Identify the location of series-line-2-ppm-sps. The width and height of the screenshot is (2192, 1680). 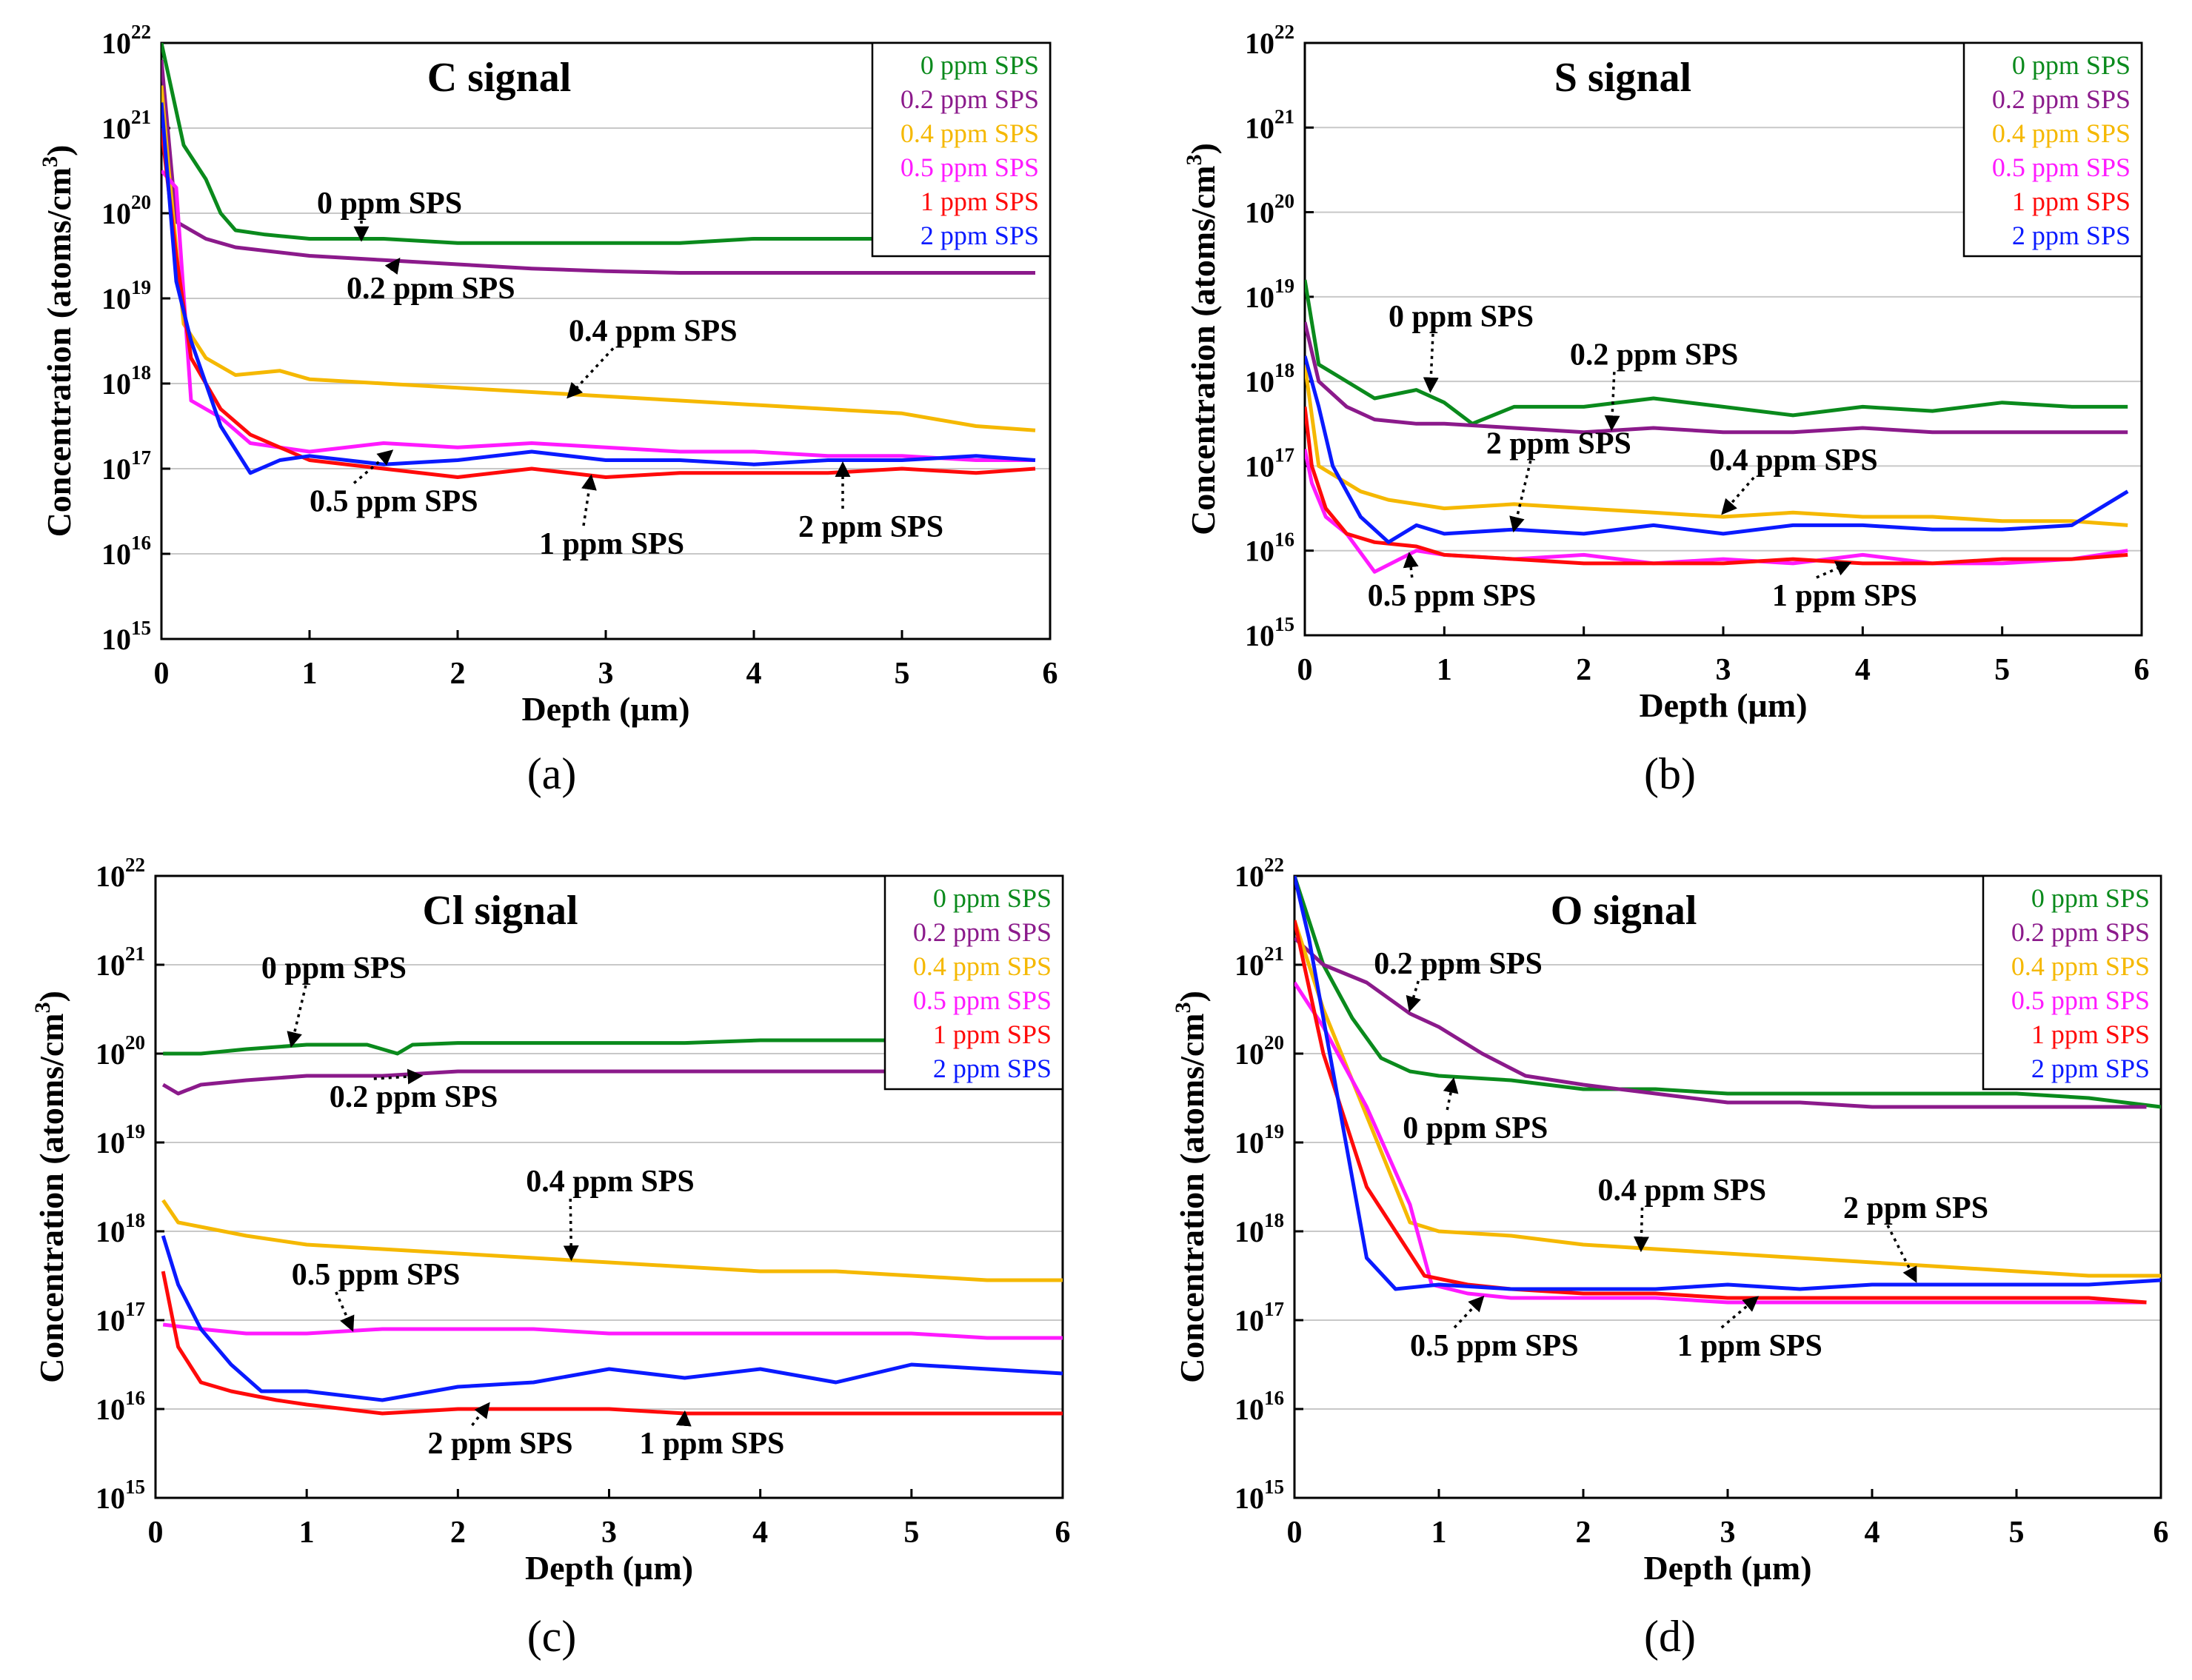
(1717, 449).